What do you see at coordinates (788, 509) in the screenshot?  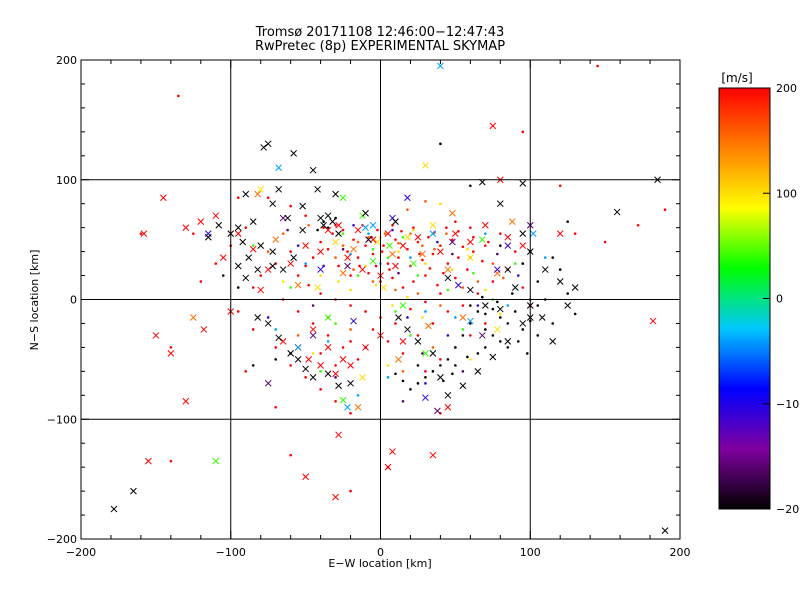 I see `colorbar-tick-label: −200` at bounding box center [788, 509].